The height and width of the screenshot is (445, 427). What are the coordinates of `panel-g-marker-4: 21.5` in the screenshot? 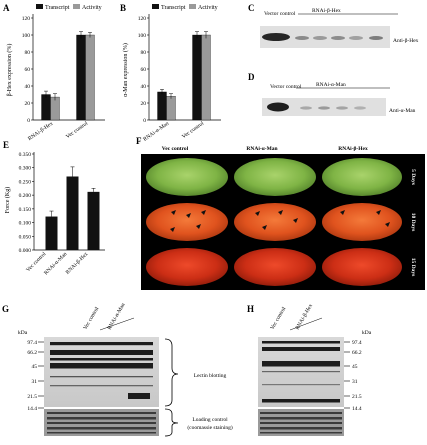 It's located at (32, 397).